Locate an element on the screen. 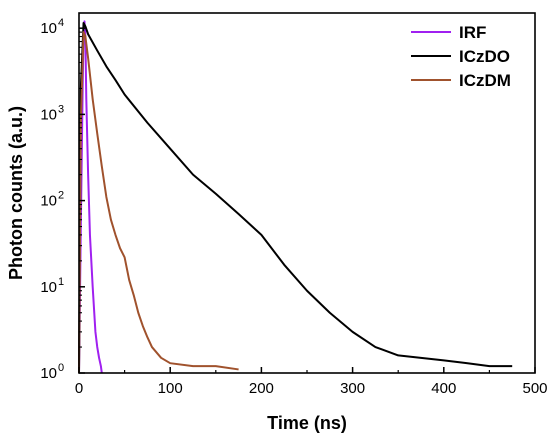 This screenshot has height=439, width=550. legend: IRF ICzDO ICzDM is located at coordinates (461, 56).